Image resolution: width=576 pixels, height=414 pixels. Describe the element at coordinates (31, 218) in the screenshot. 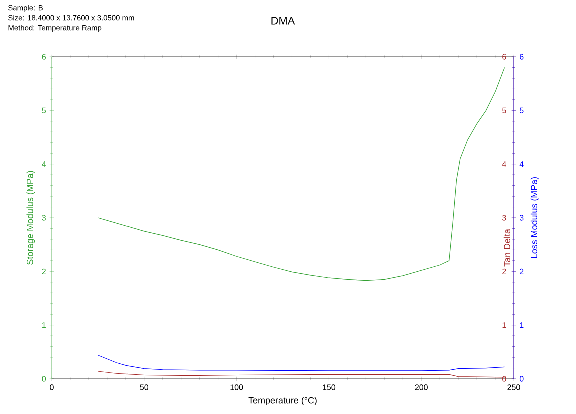

I see `y-axis-title: Storage Modulus (MPa)` at that location.